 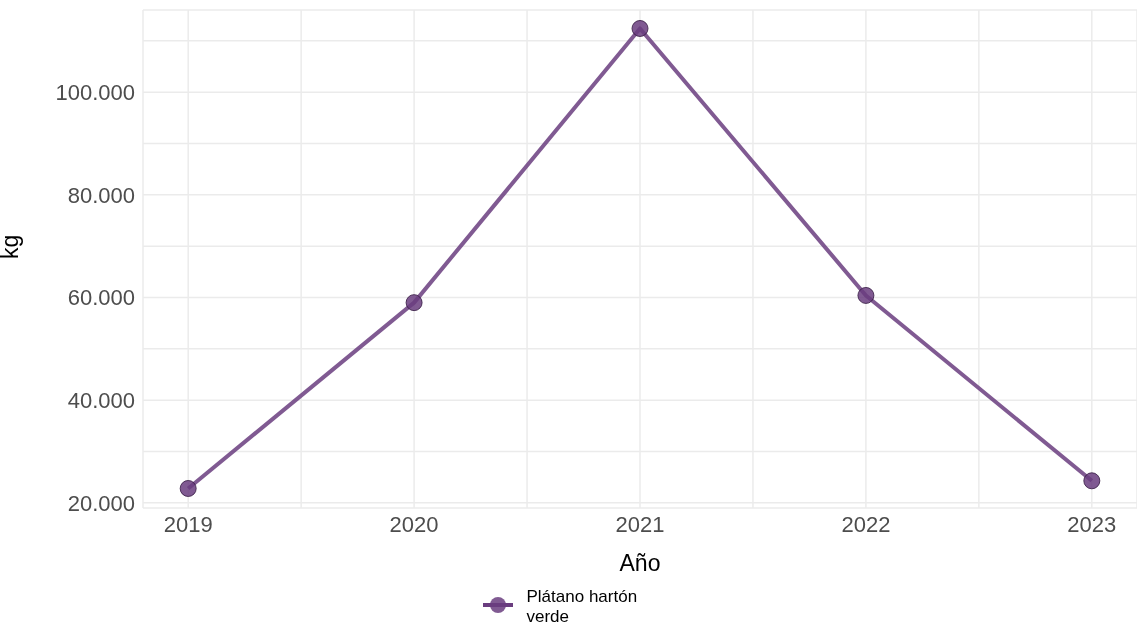 I want to click on x-tick-label: 2023, so click(x=1092, y=524).